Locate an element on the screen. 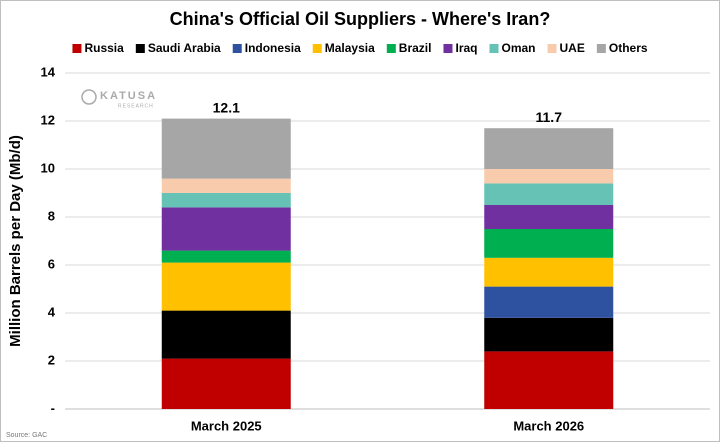 The height and width of the screenshot is (442, 720). source-note: Source: GAC is located at coordinates (26, 435).